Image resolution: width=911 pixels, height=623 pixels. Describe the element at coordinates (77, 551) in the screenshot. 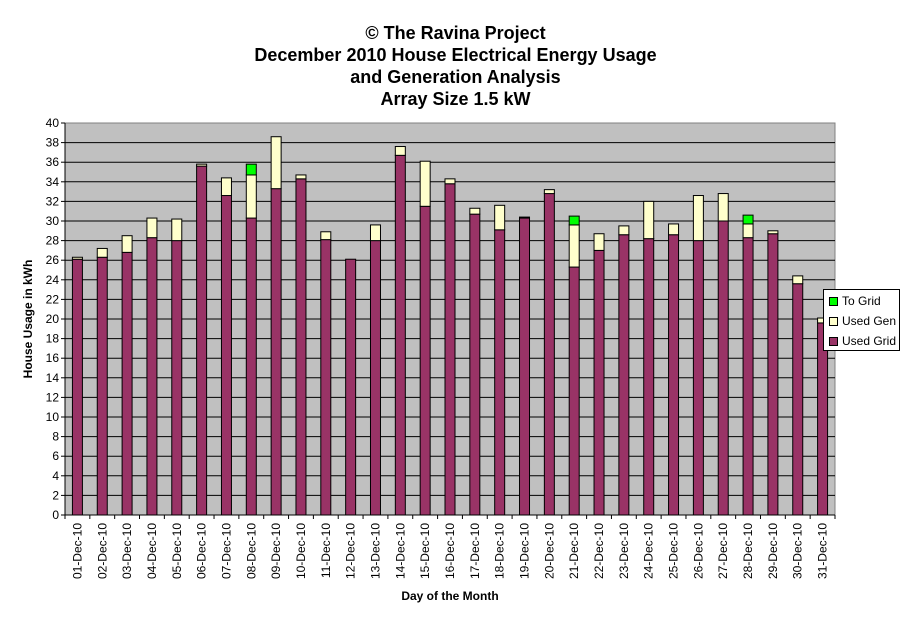

I see `x-tick-label-01-Dec-10: 01-Dec-10` at that location.